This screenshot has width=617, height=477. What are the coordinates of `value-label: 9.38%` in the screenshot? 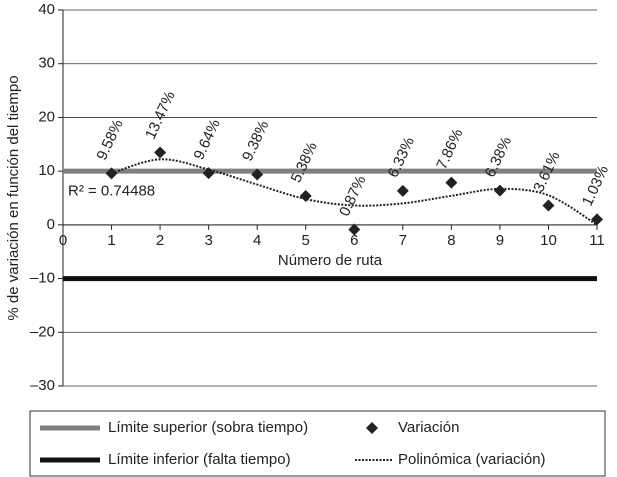 It's located at (255, 141).